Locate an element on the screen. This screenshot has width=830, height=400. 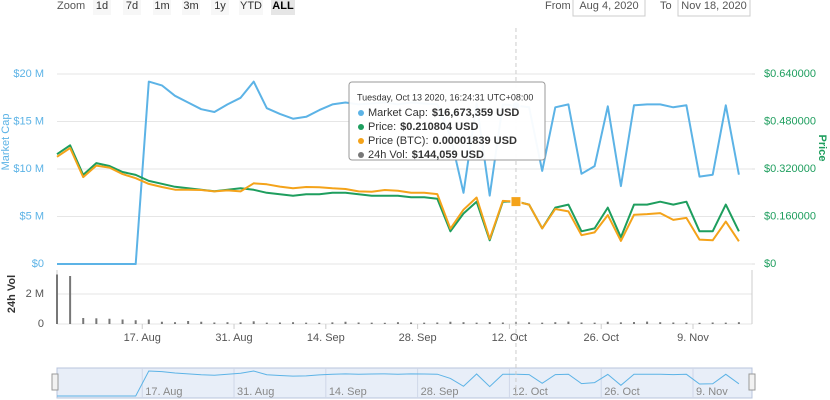
tooltip-row: 24h Vol: $144,059 USD is located at coordinates (426, 155).